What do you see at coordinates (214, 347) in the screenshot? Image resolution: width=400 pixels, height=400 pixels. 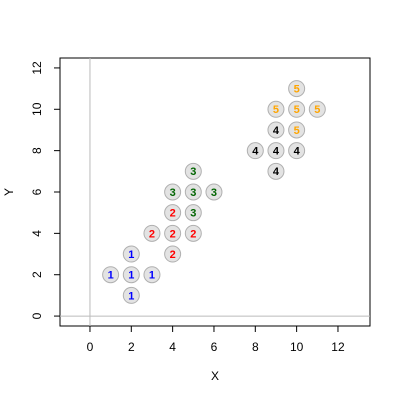 I see `x-tick-label: 6` at bounding box center [214, 347].